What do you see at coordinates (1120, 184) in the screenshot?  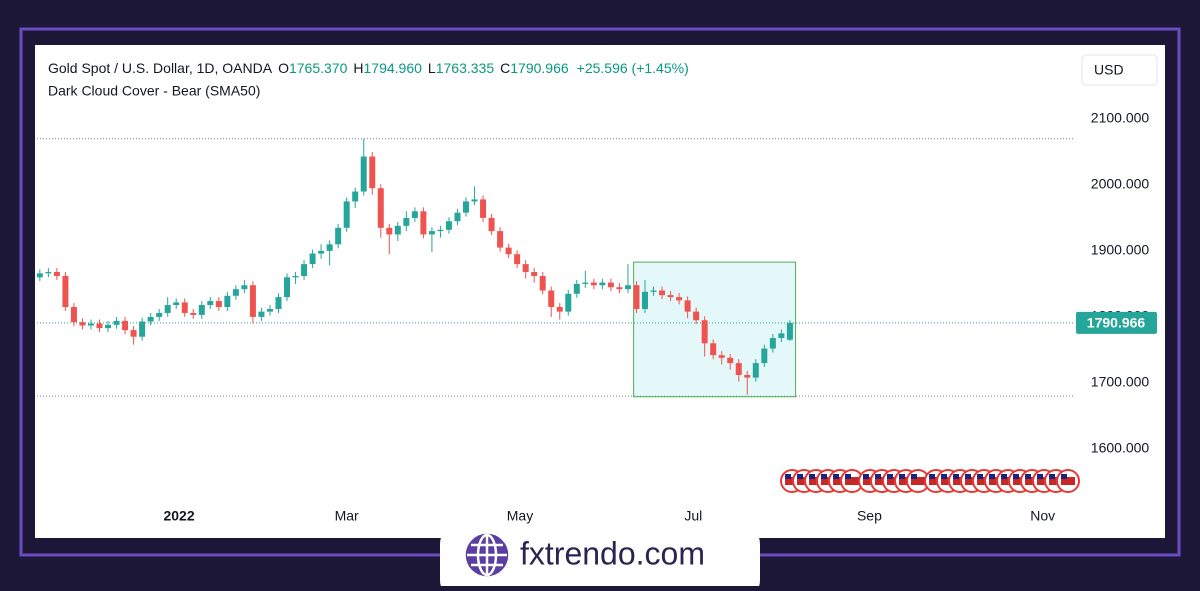 I see `y-tick-label: 2000.000` at bounding box center [1120, 184].